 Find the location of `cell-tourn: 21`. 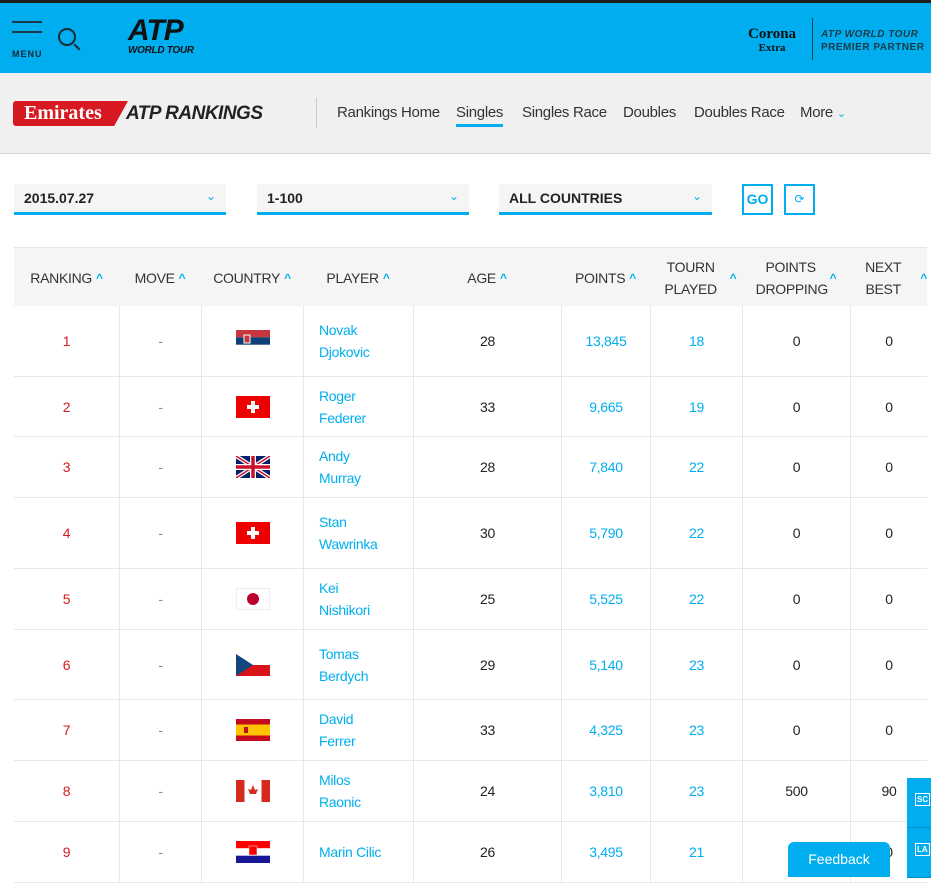

cell-tourn: 21 is located at coordinates (696, 852).